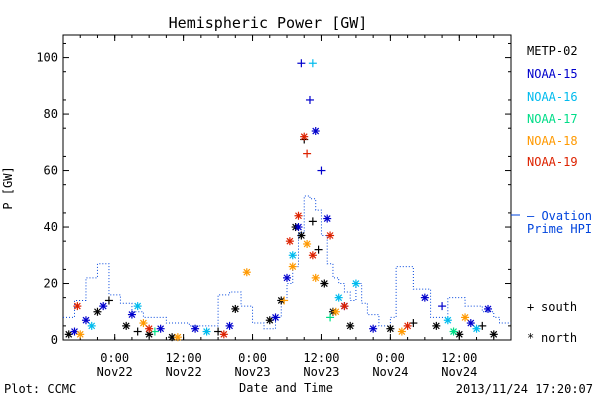  What do you see at coordinates (459, 372) in the screenshot?
I see `x-tick-date-label: Nov24` at bounding box center [459, 372].